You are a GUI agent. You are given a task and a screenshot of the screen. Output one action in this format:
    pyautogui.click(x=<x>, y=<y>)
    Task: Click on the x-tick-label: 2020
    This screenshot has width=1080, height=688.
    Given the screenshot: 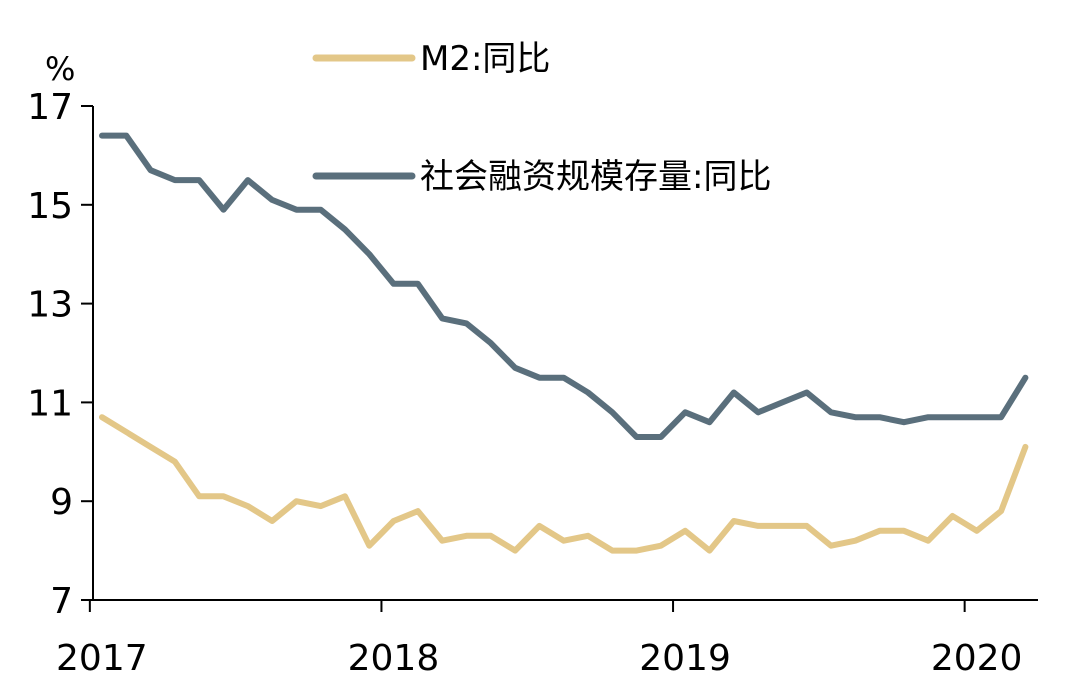 What is the action you would take?
    pyautogui.click(x=977, y=658)
    